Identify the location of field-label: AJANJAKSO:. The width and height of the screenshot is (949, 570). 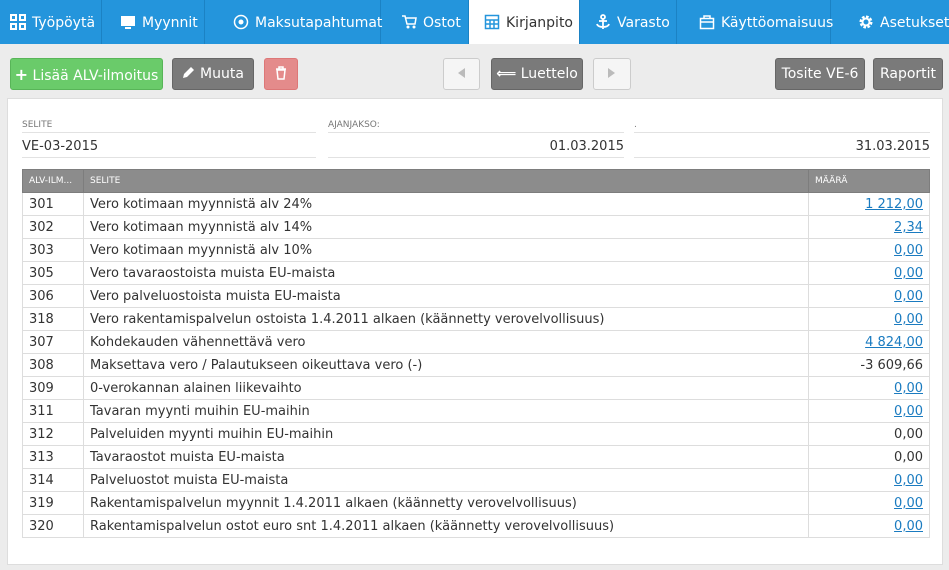
(354, 125).